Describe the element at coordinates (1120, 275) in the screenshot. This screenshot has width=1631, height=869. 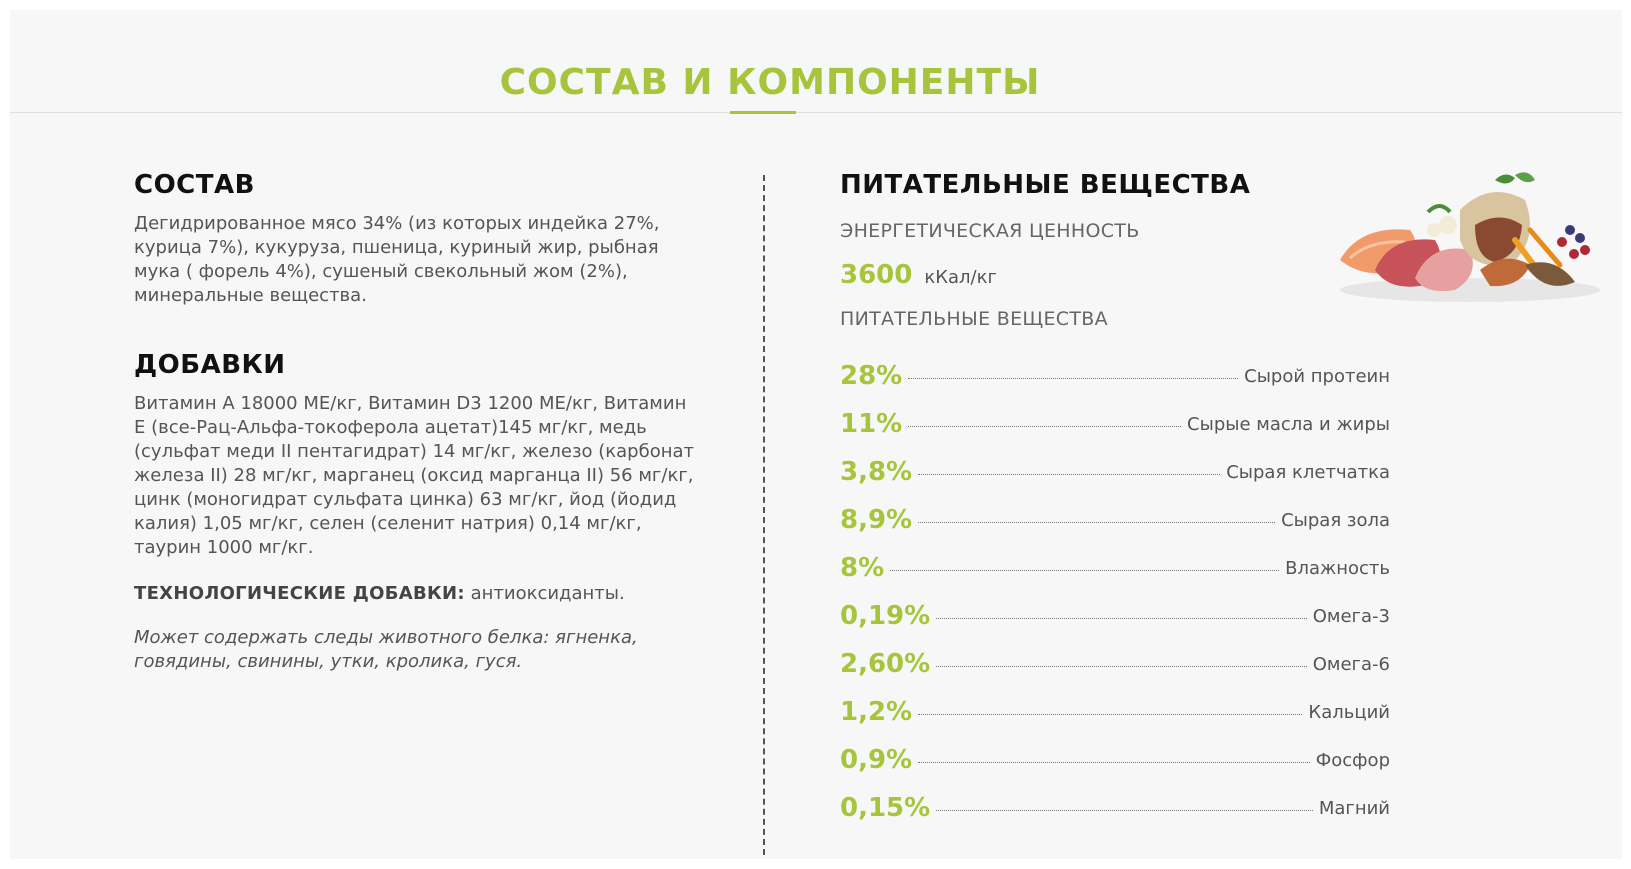
I see `energy-row: 3600 кКал/кг` at that location.